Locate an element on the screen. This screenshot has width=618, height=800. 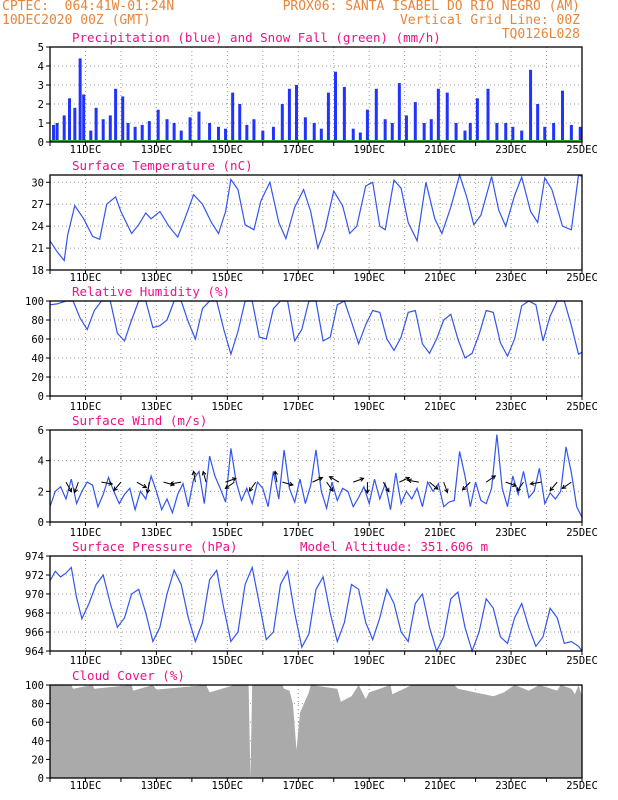
panel-title: Surface Pressure (hPa) is located at coordinates (155, 546).